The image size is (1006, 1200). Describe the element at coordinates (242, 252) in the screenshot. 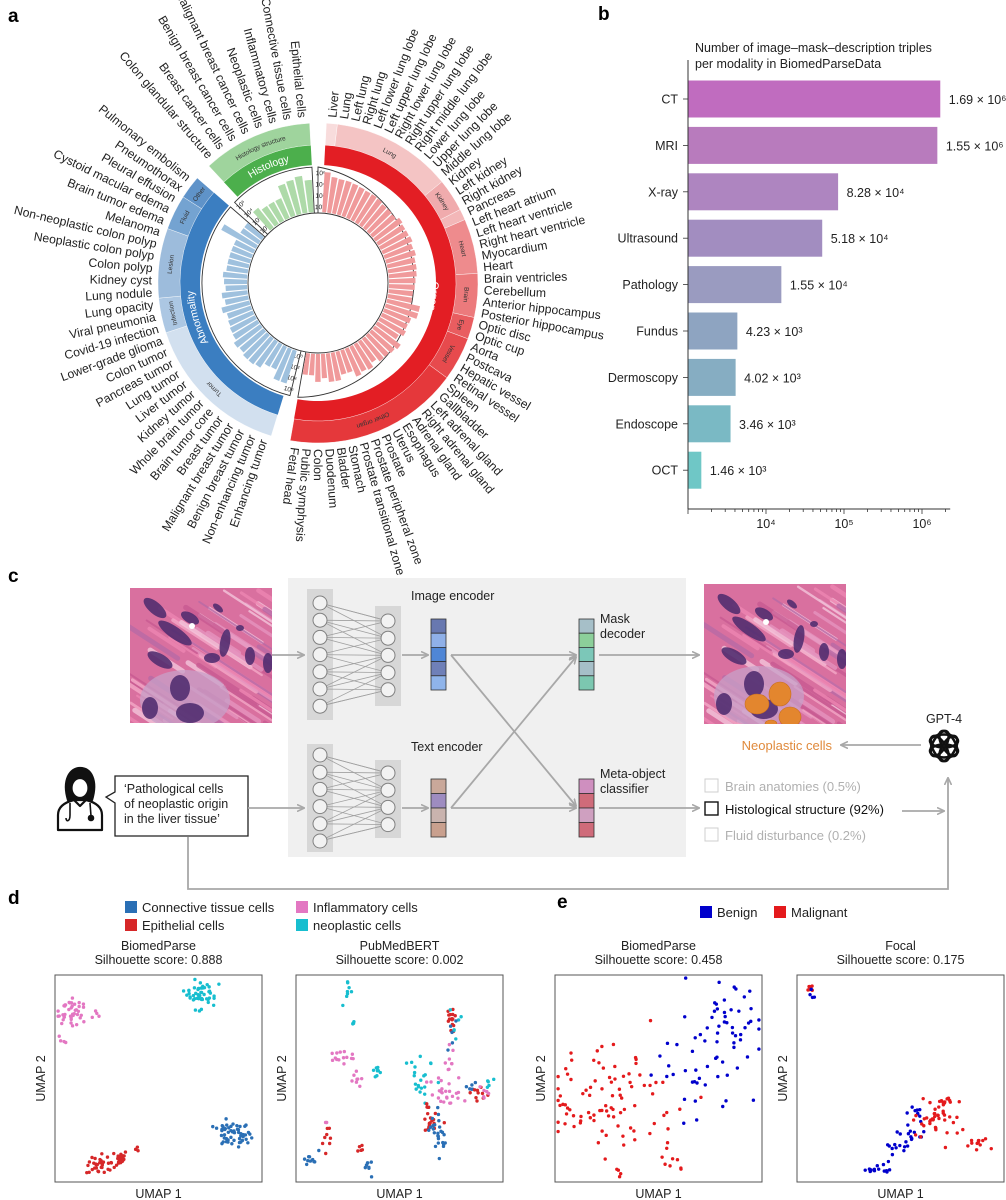

I see `bar-brain-tumor-edema` at that location.